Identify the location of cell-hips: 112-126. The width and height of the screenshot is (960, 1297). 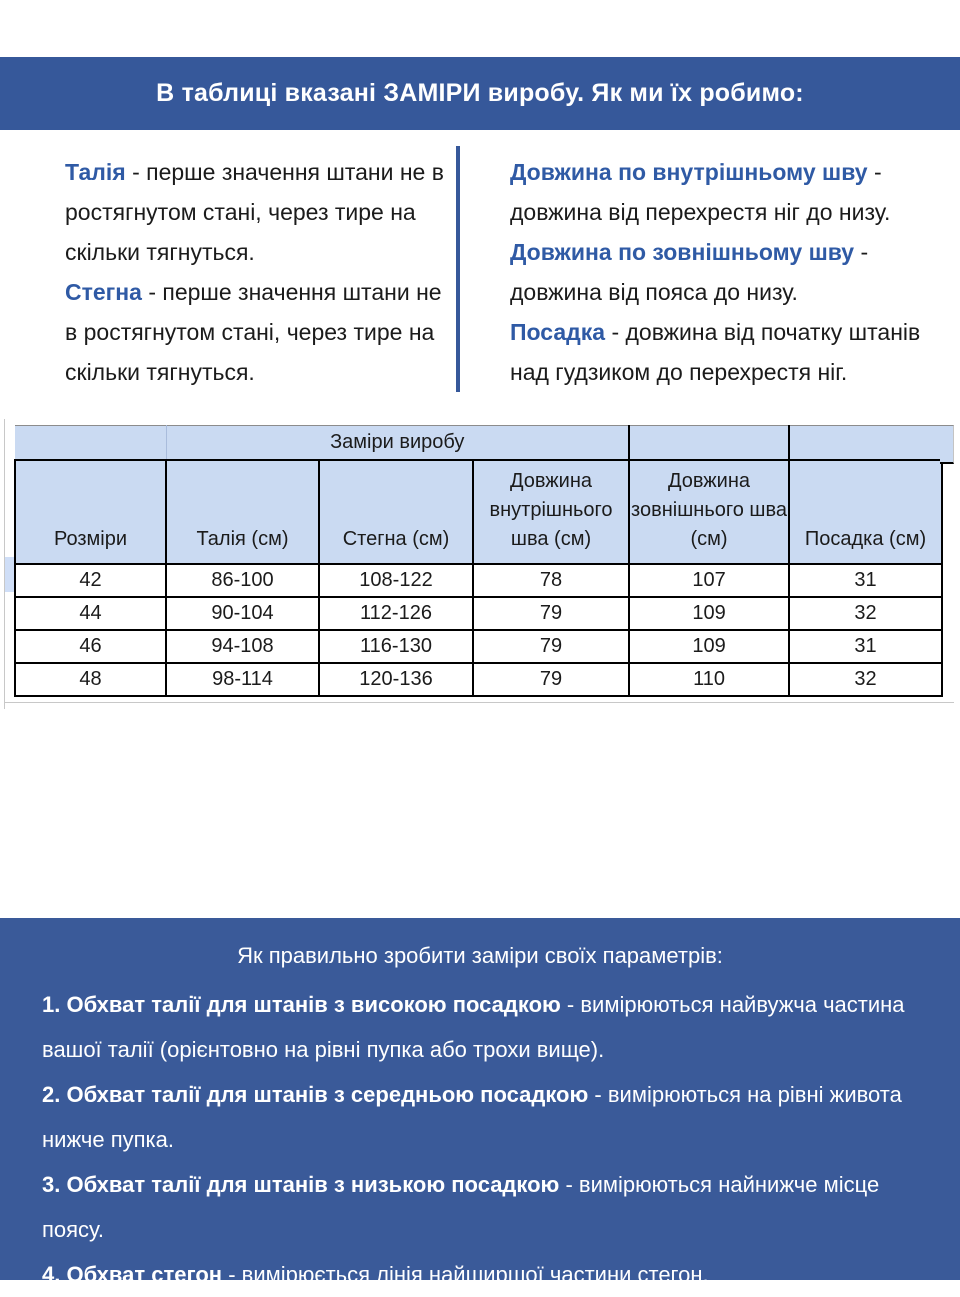
(396, 613).